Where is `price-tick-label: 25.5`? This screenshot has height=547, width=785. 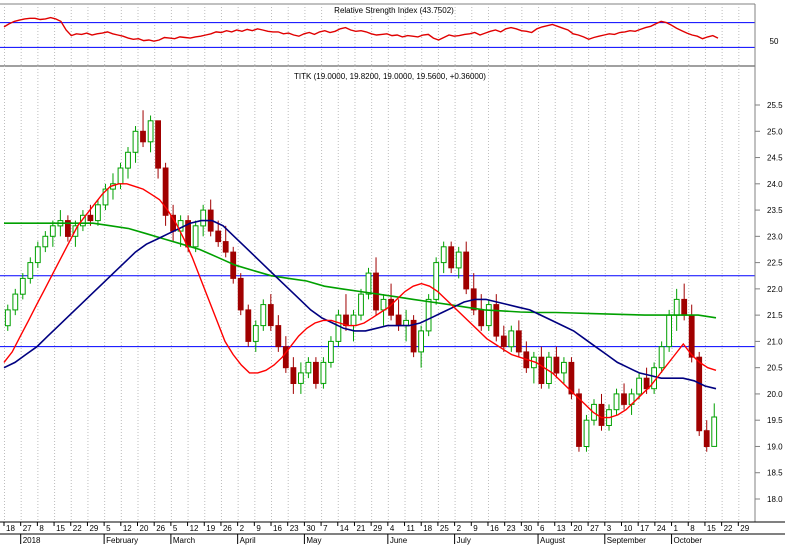 price-tick-label: 25.5 is located at coordinates (775, 105).